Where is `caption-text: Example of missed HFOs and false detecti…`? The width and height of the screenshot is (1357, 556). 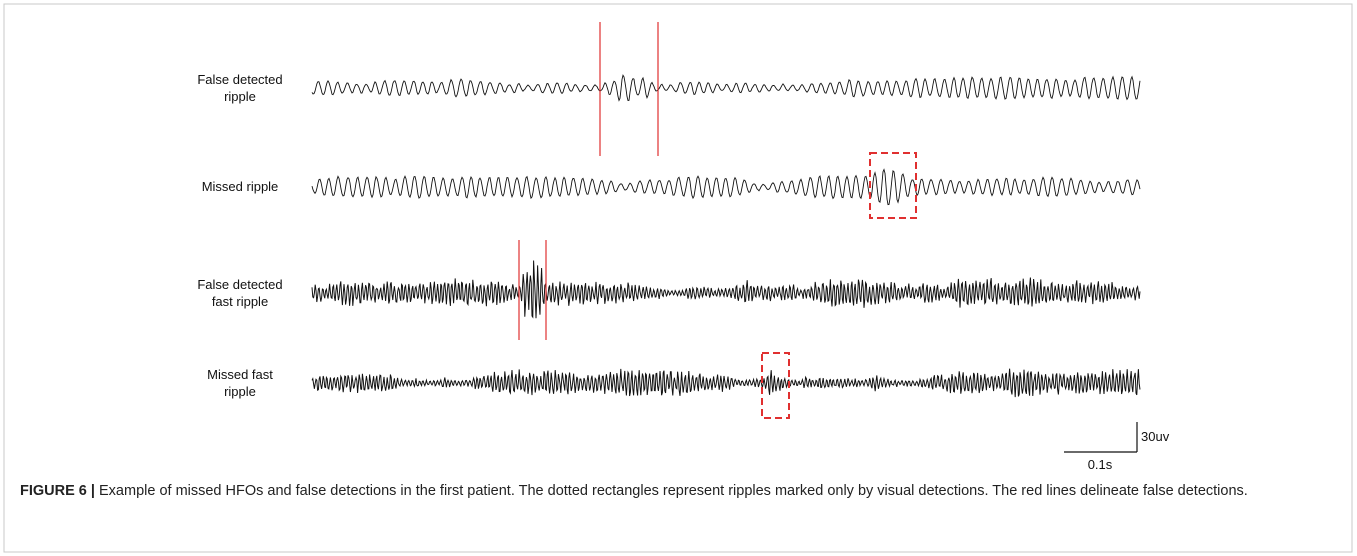
caption-text: Example of missed HFOs and false detecti… is located at coordinates (673, 491).